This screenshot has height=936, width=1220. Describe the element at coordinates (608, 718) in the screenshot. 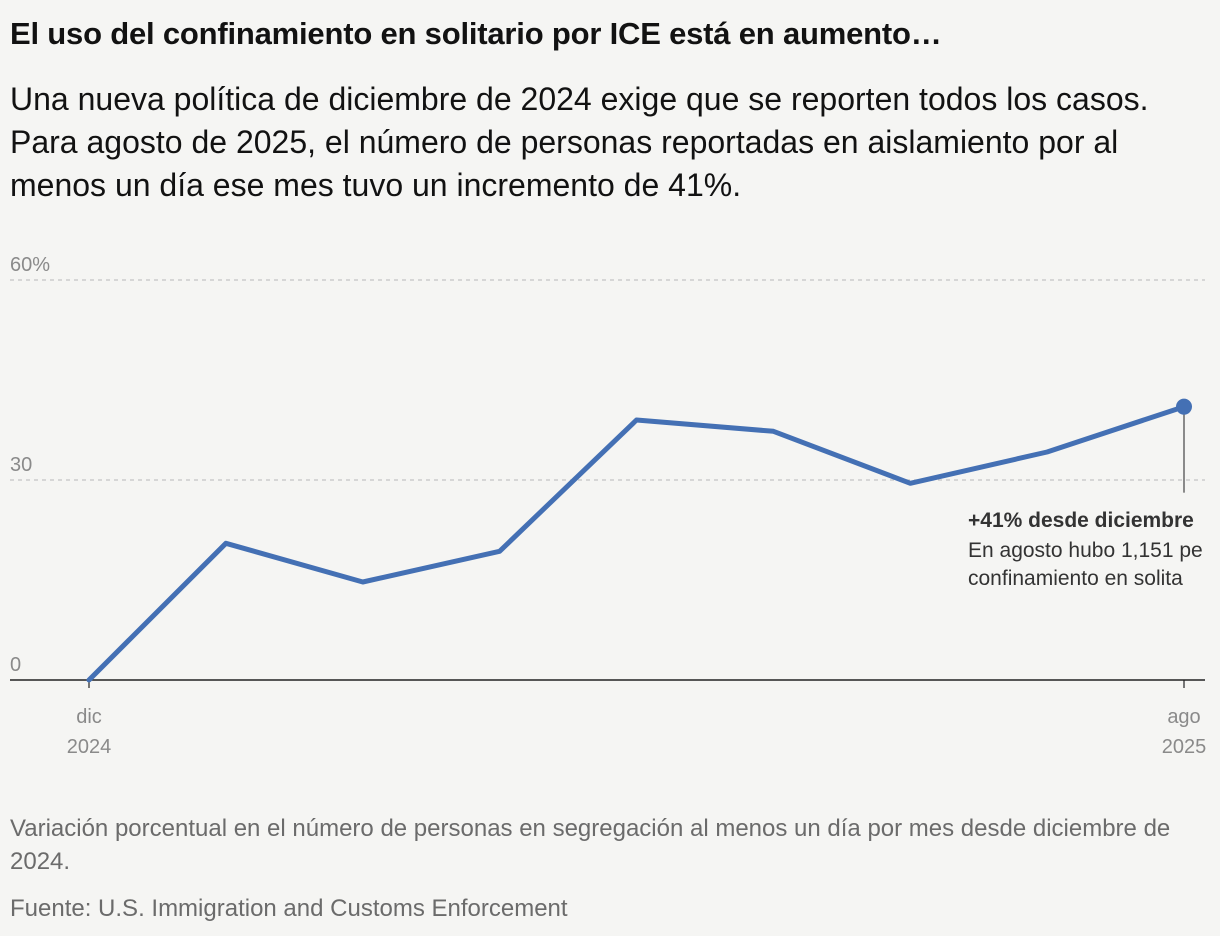

I see `x-axis: dic 2024 ago 2025` at that location.